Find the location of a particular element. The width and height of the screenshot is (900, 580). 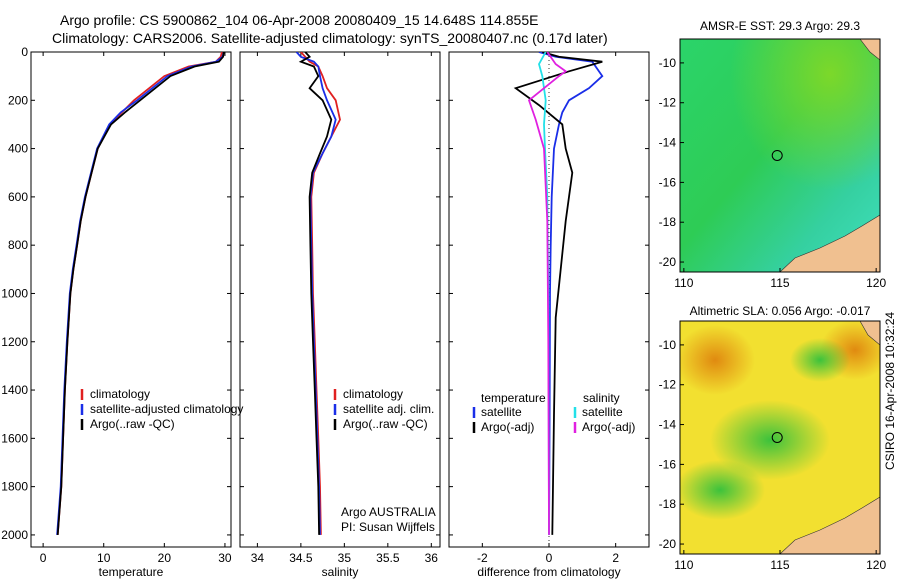

series-line-temperature-argo-adj- is located at coordinates (558, 293).